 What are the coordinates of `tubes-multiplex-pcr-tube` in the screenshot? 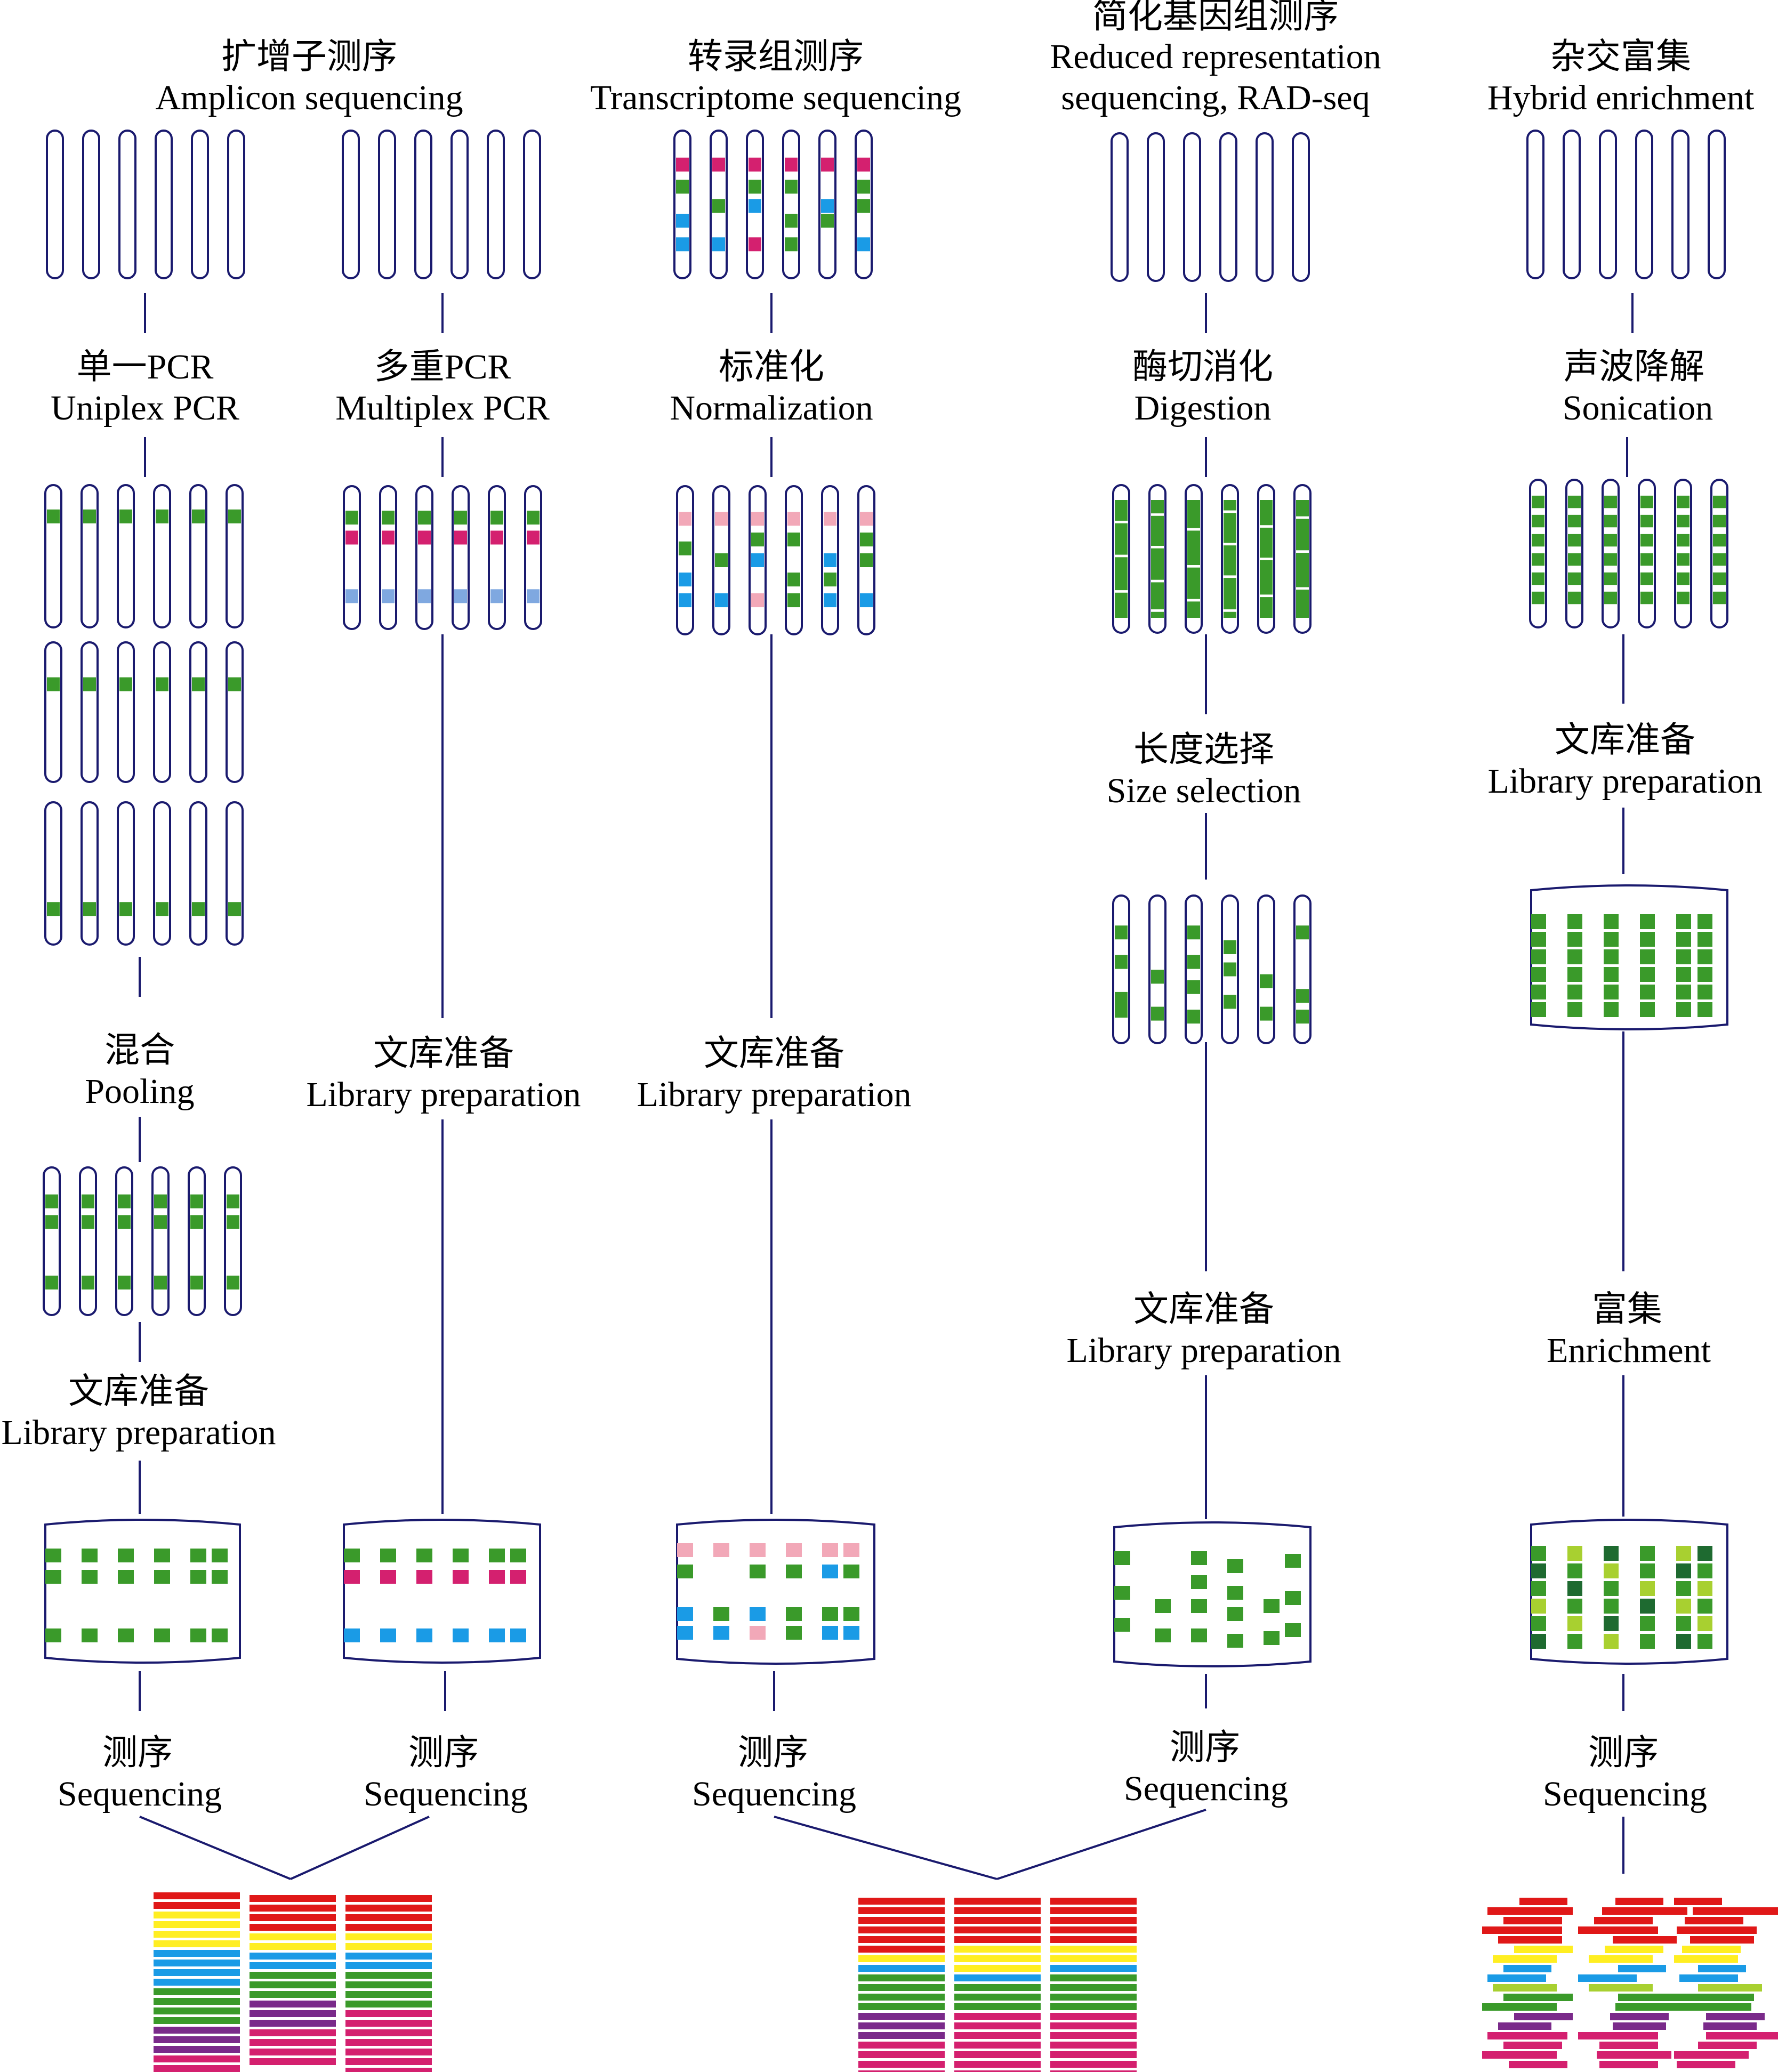 It's located at (424, 557).